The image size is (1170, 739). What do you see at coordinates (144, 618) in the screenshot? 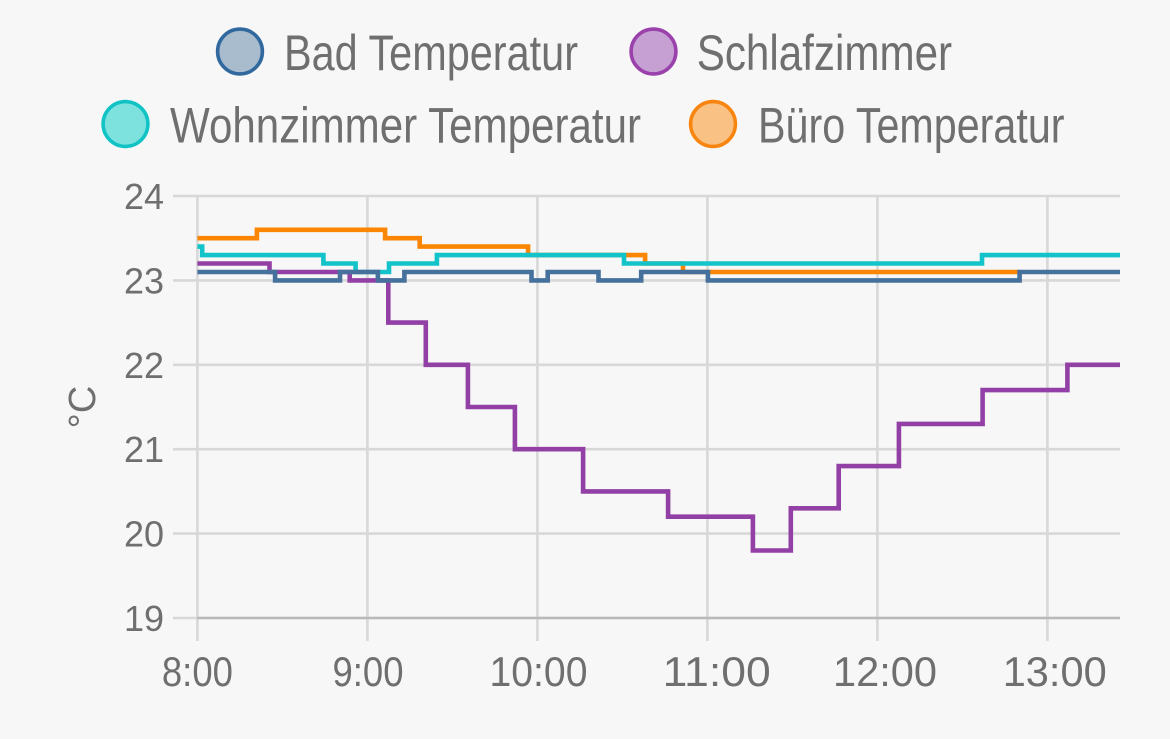
I see `svg-text: 19` at bounding box center [144, 618].